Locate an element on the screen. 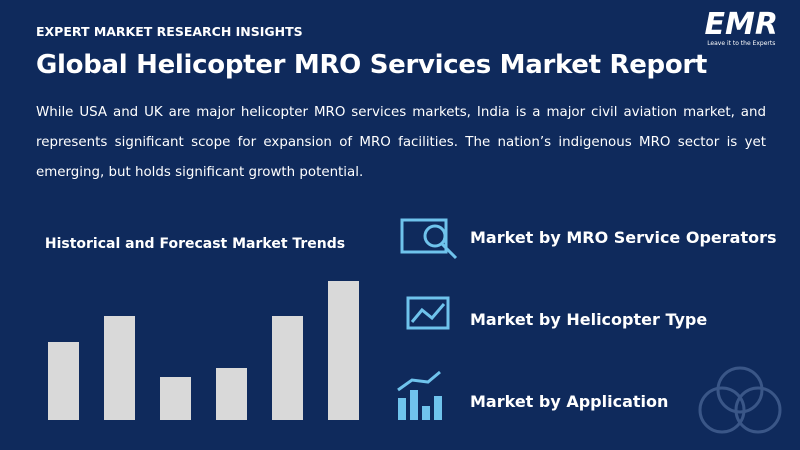 This screenshot has height=450, width=800. logo-text: EMR is located at coordinates (741, 24).